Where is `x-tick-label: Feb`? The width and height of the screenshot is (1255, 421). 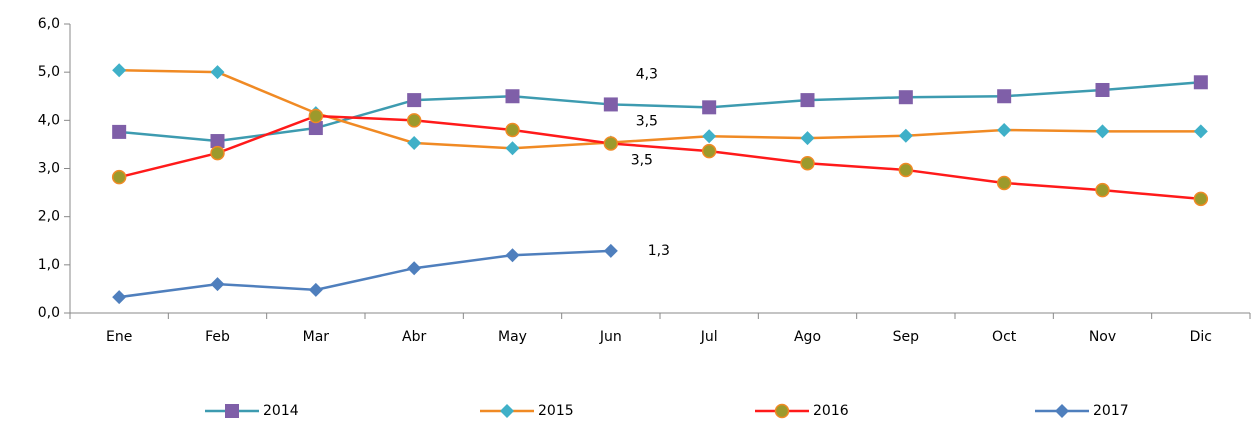 x-tick-label: Feb is located at coordinates (217, 337).